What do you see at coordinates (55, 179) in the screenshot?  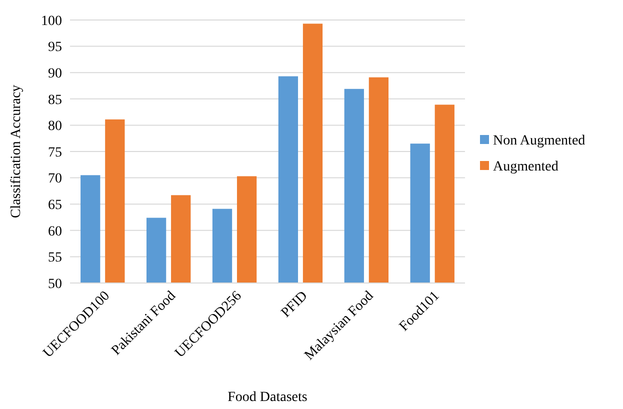 I see `y-tick-label: 70` at bounding box center [55, 179].